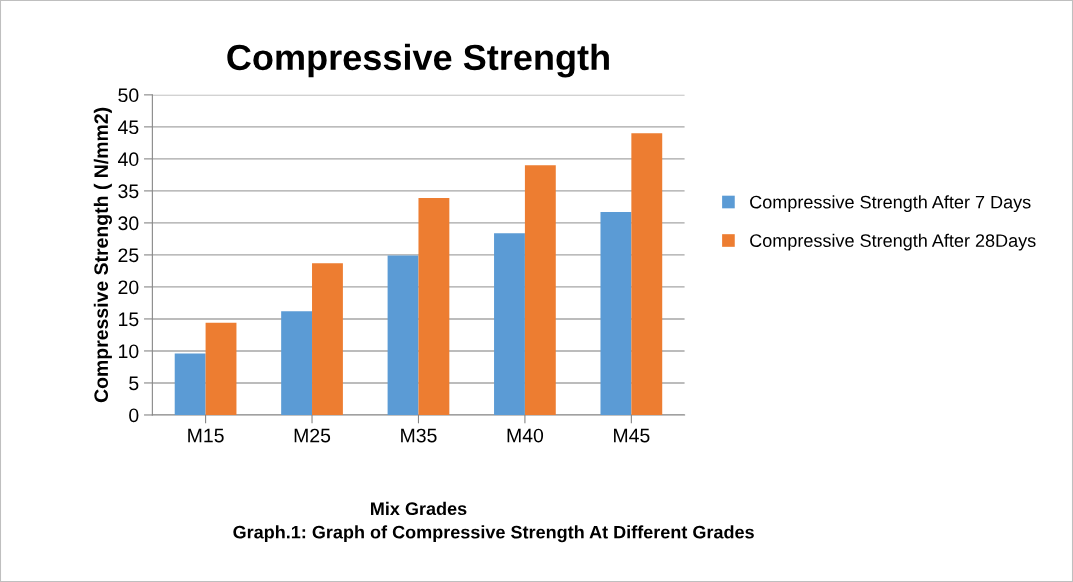  I want to click on x-tick-label: M15, so click(206, 435).